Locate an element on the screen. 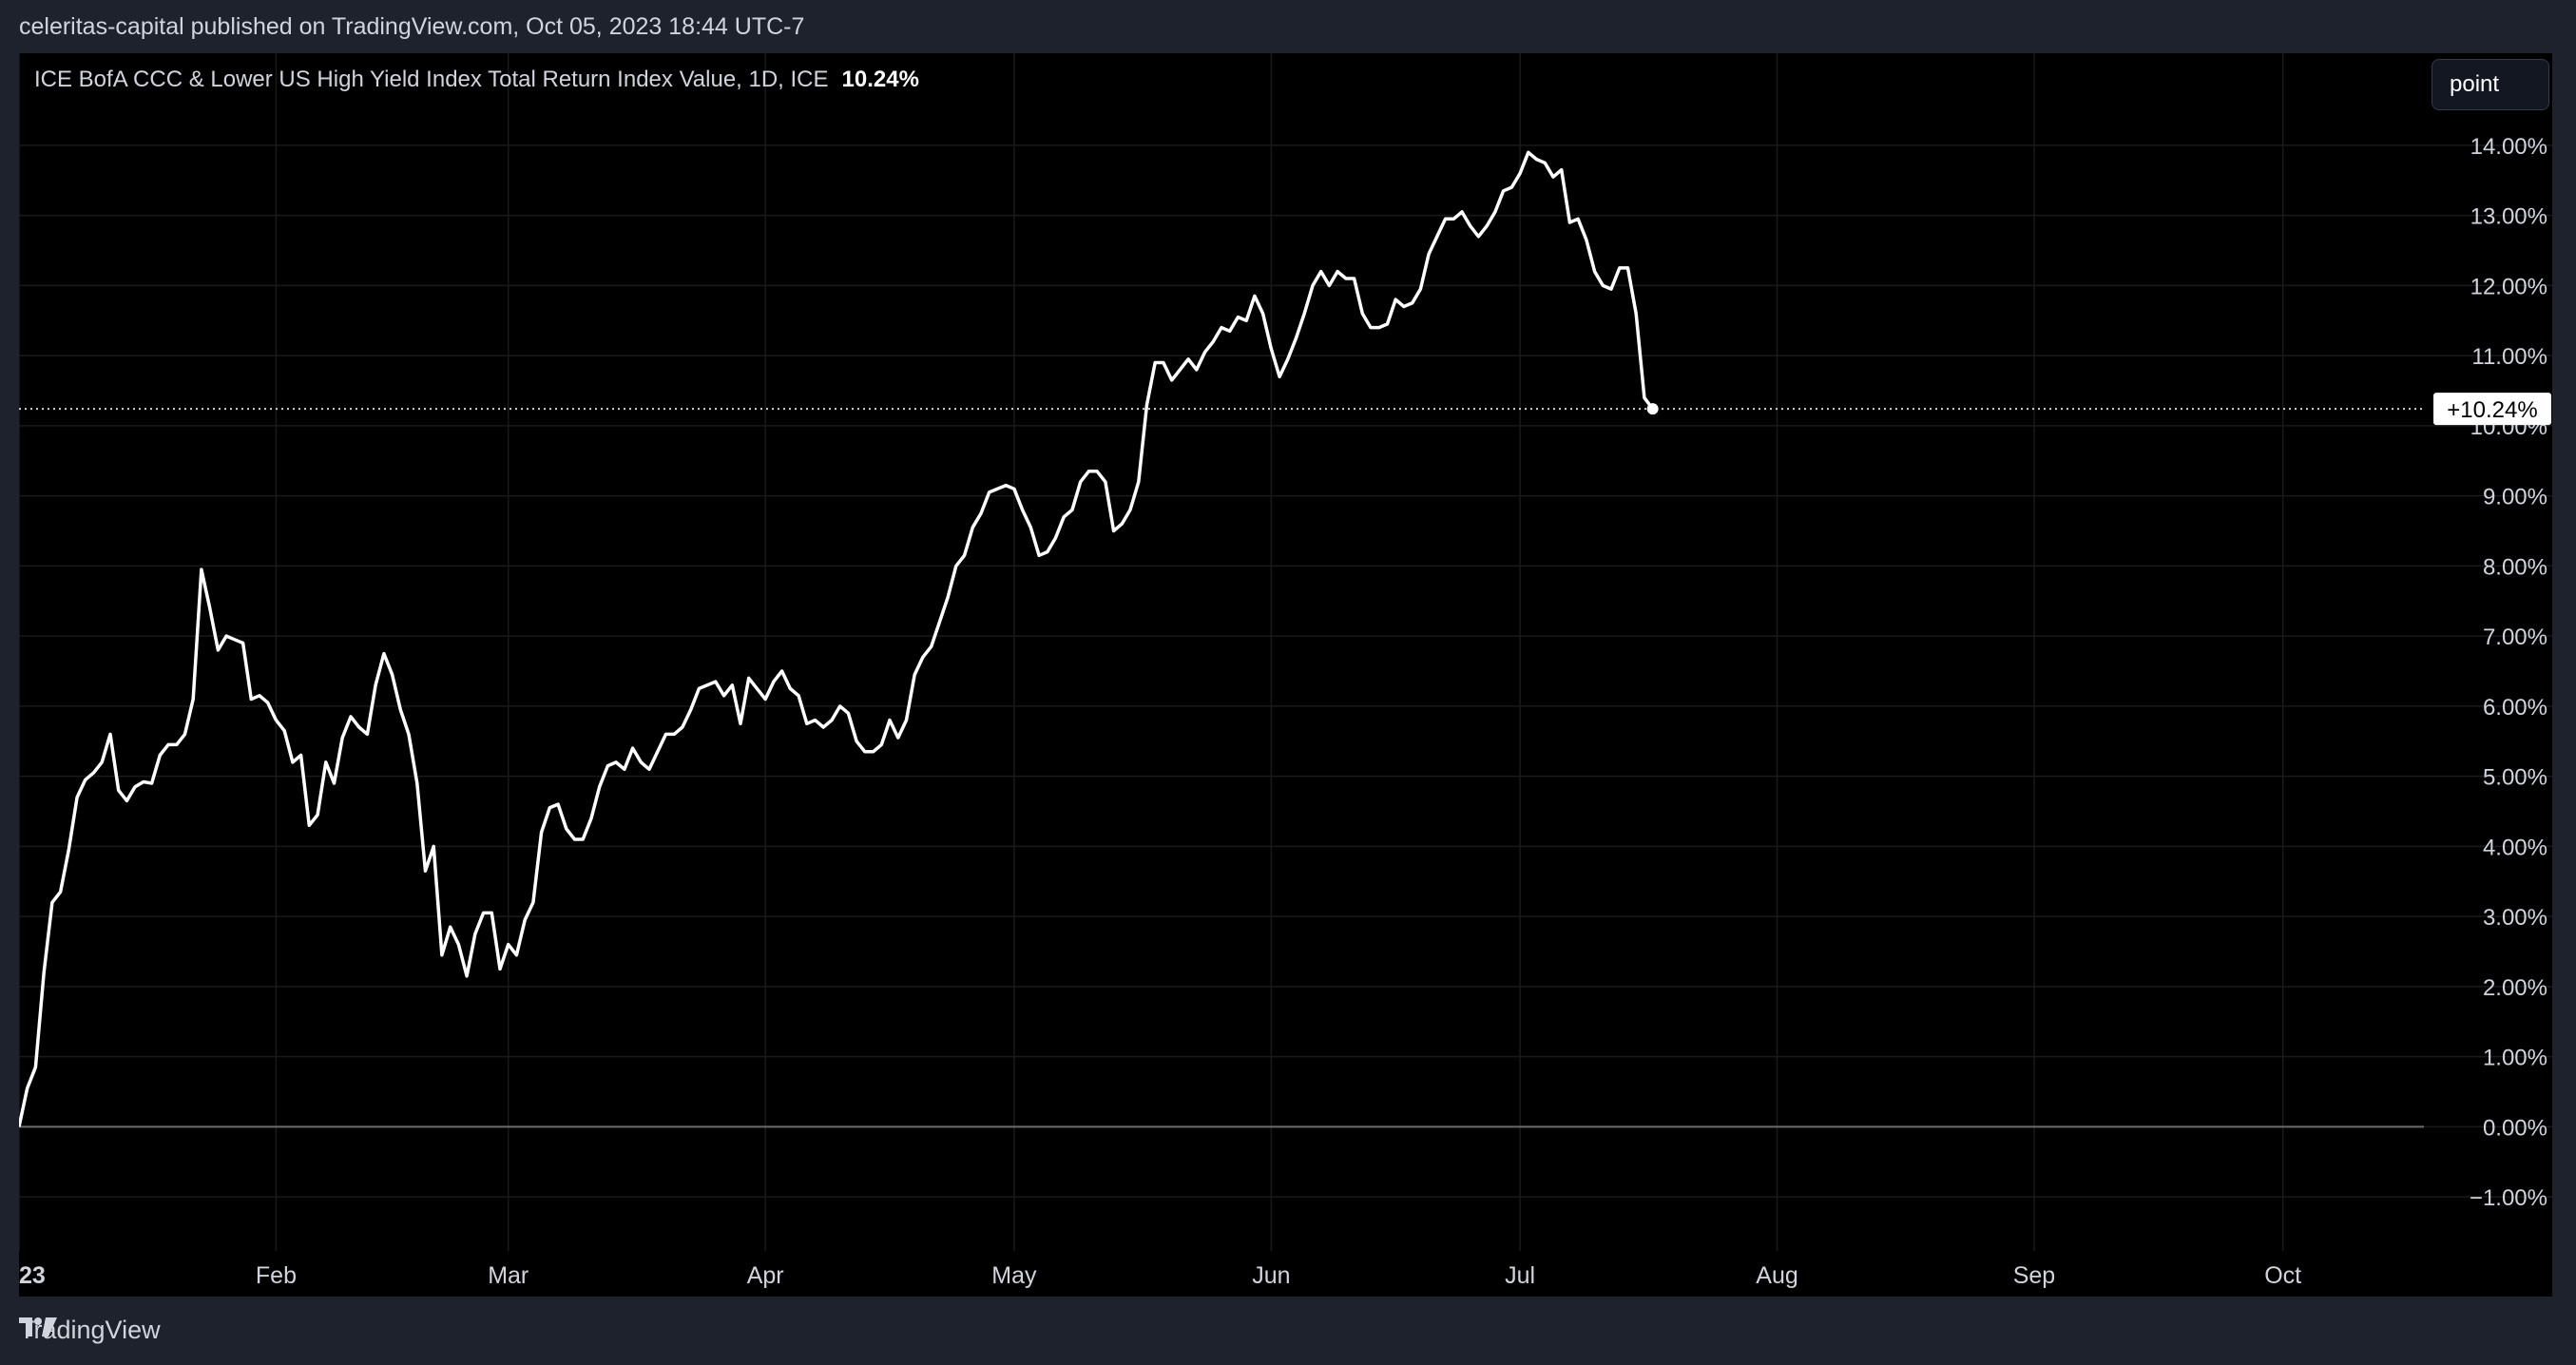  y-tick-label: 1.00% is located at coordinates (2515, 1058).